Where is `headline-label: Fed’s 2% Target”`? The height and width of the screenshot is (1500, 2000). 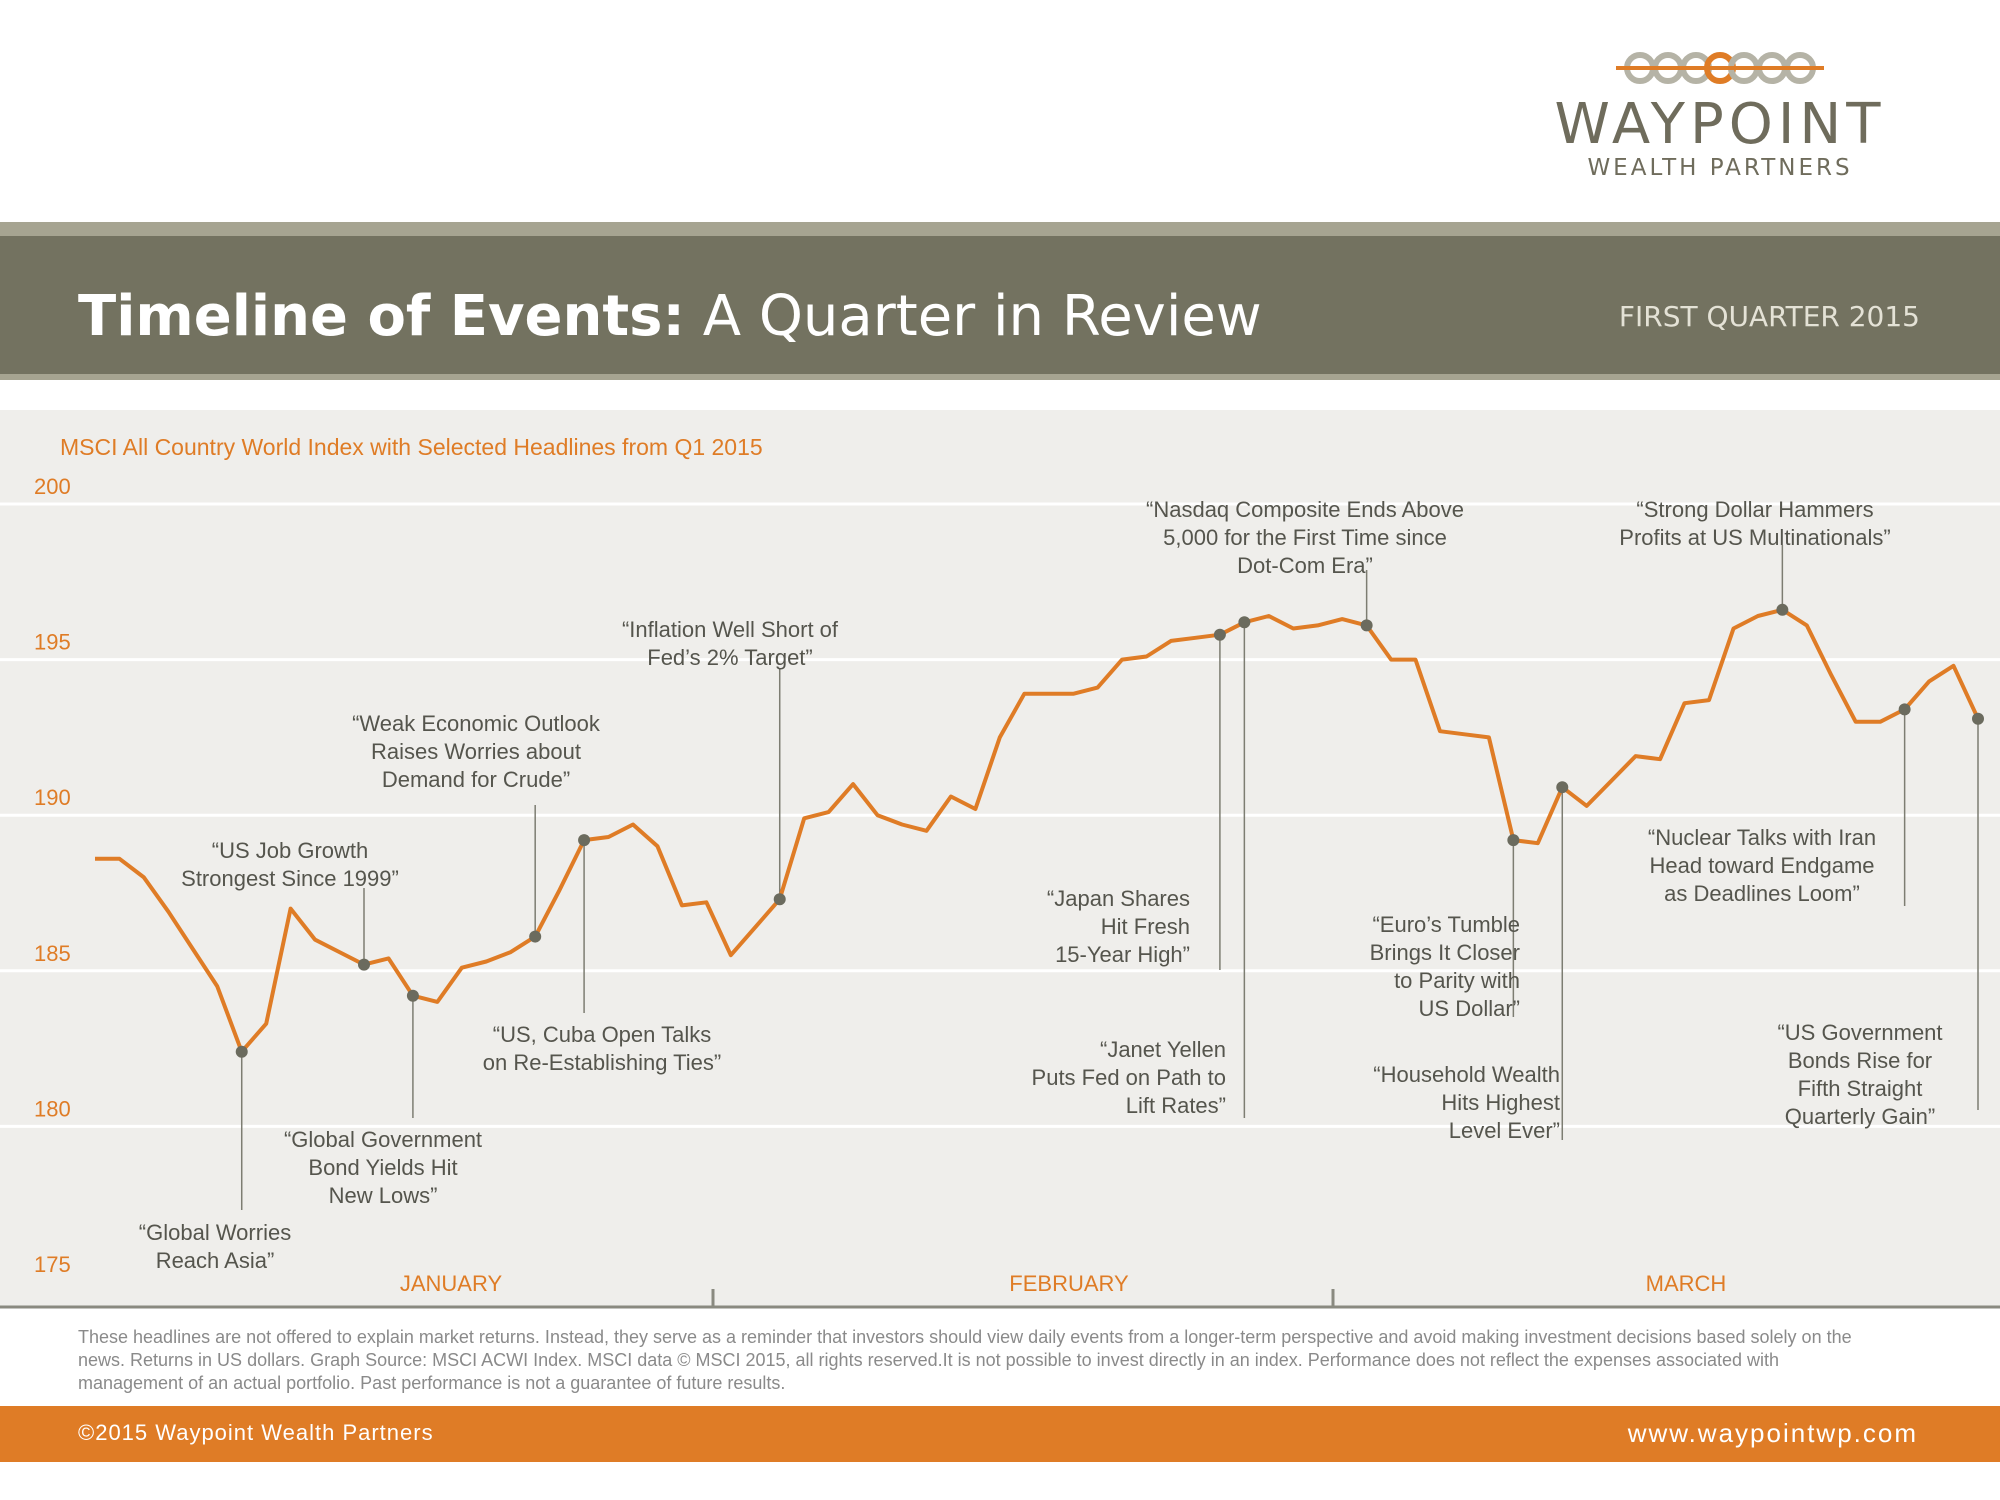
headline-label: Fed’s 2% Target” is located at coordinates (730, 657).